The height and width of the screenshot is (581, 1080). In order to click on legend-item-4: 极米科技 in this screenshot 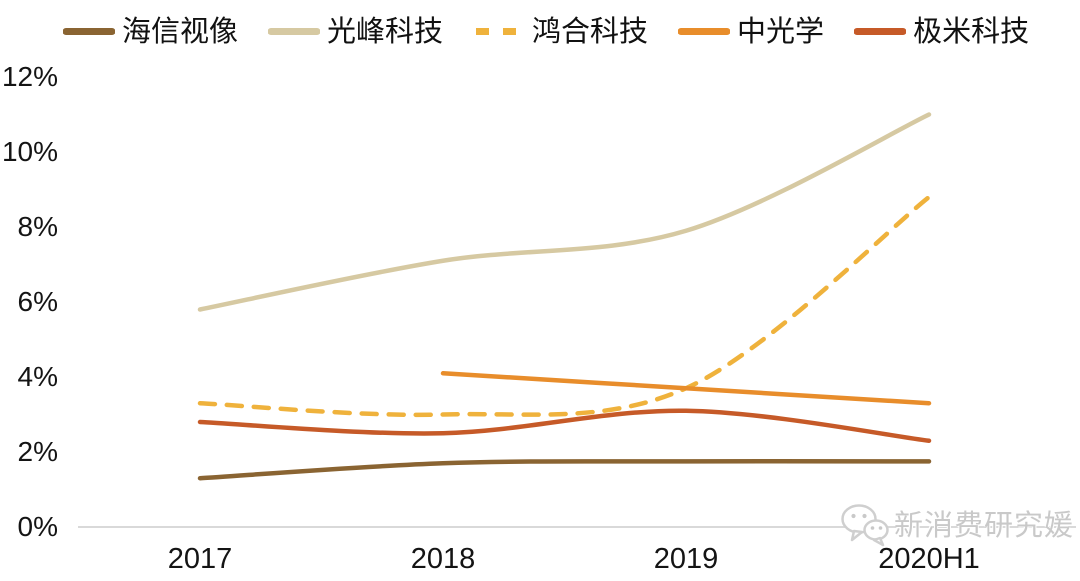, I will do `click(941, 31)`.